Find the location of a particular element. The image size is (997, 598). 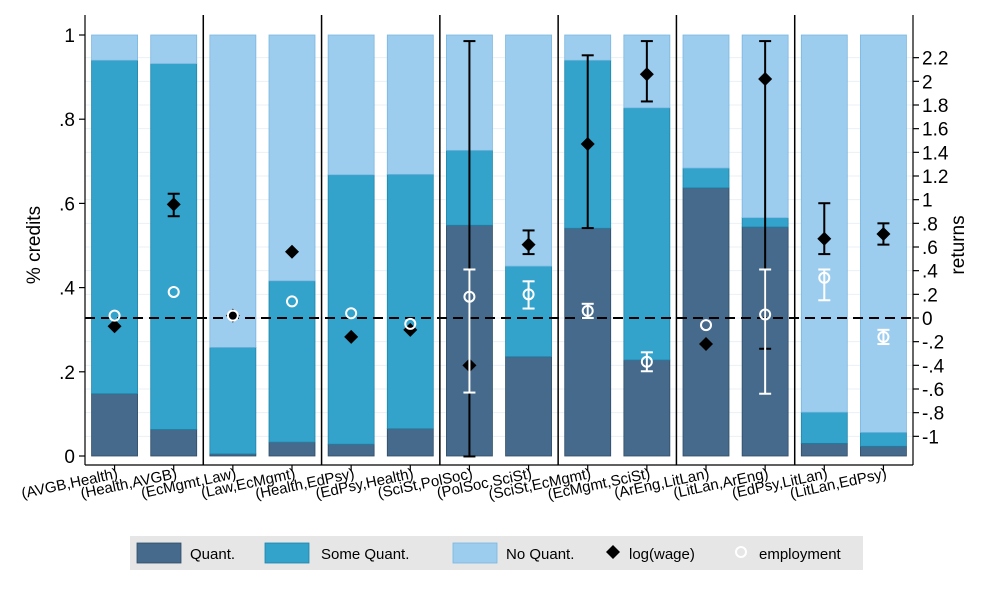

y-right-tick-label-8: .6 is located at coordinates (930, 248).